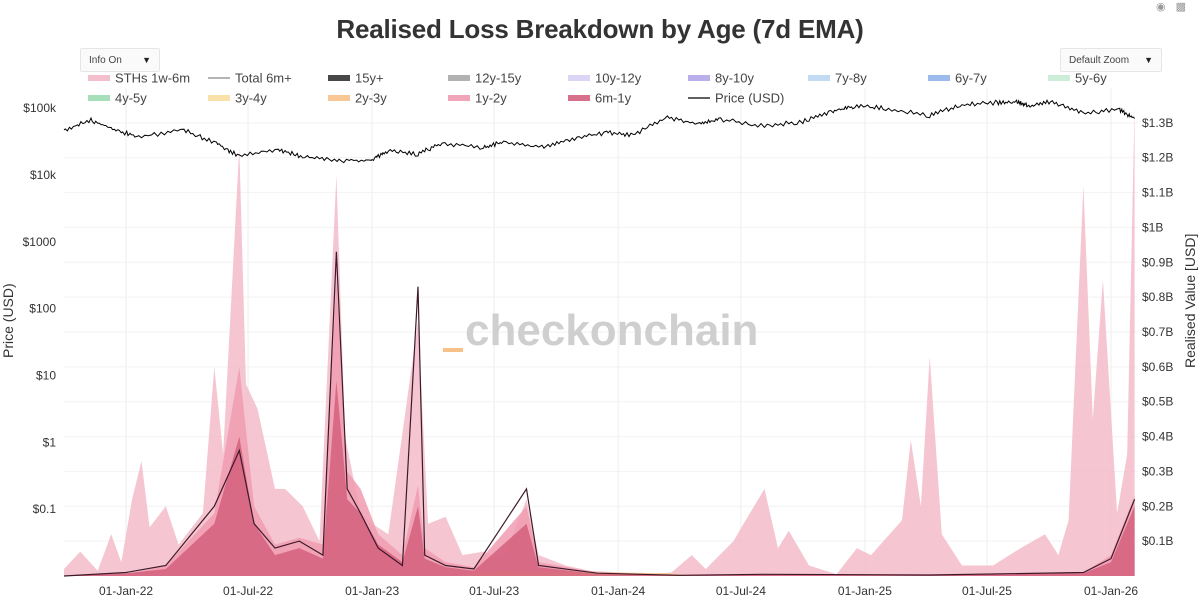 This screenshot has width=1200, height=616. Describe the element at coordinates (126, 591) in the screenshot. I see `x-tick-label: 01-Jan-22` at that location.